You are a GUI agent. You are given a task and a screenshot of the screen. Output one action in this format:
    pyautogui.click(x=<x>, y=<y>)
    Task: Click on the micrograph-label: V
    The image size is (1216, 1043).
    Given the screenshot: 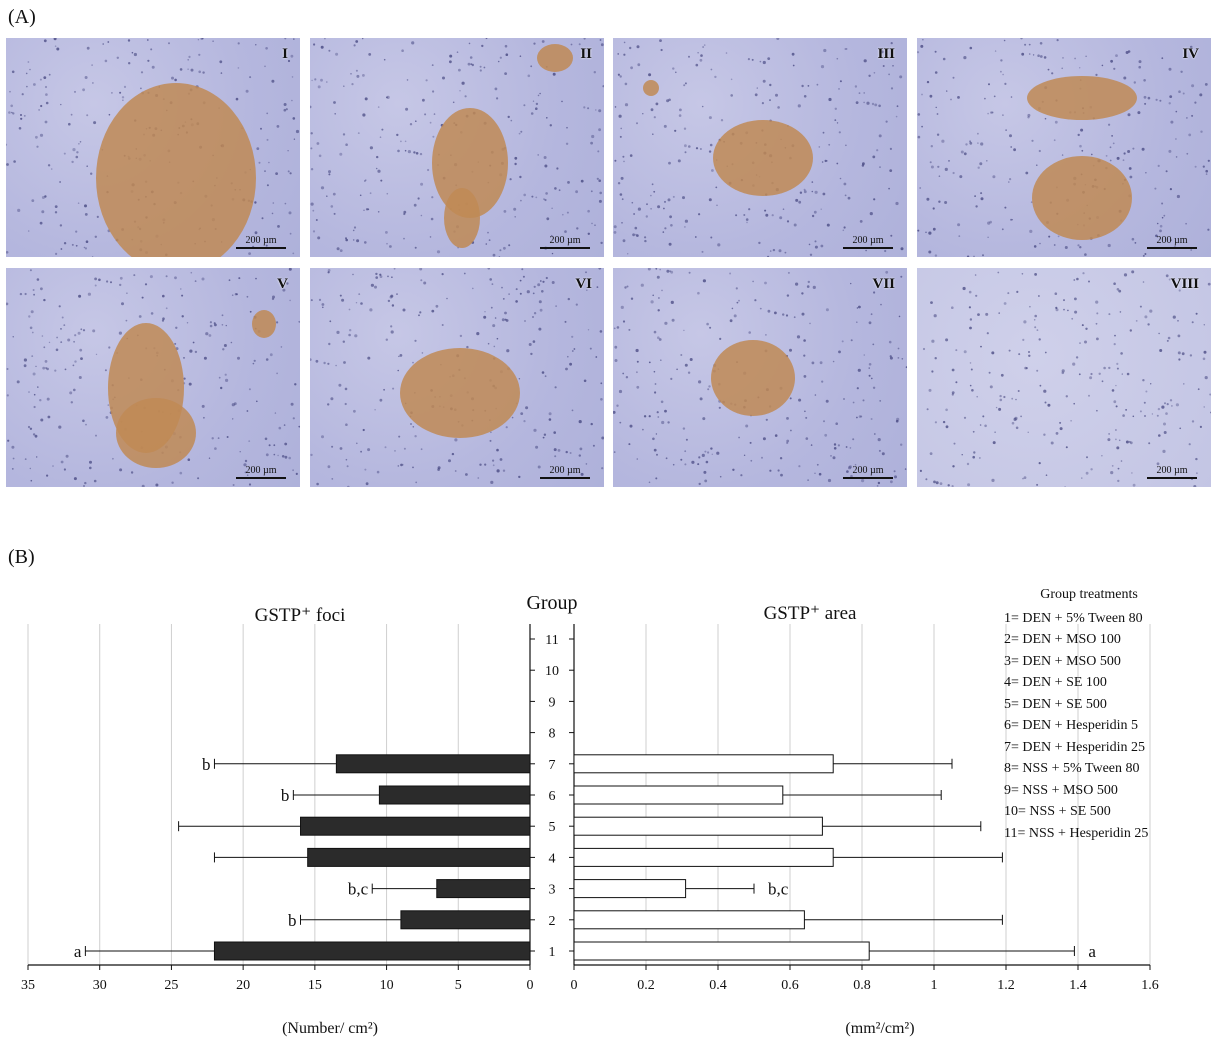 What is the action you would take?
    pyautogui.click(x=282, y=284)
    